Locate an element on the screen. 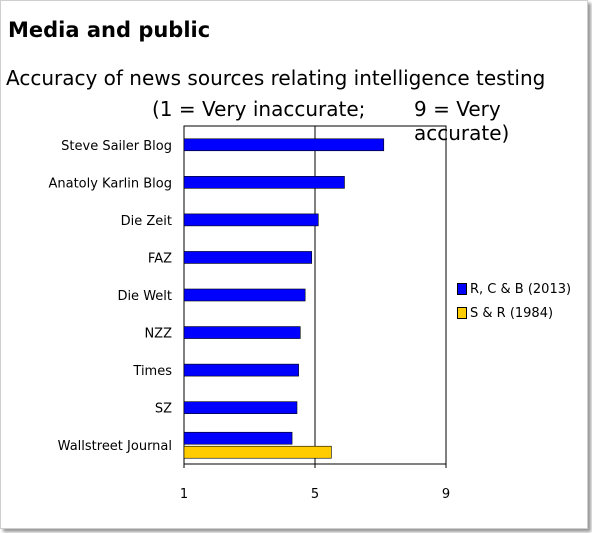 The width and height of the screenshot is (592, 533). x-tick-label: 5 is located at coordinates (315, 494).